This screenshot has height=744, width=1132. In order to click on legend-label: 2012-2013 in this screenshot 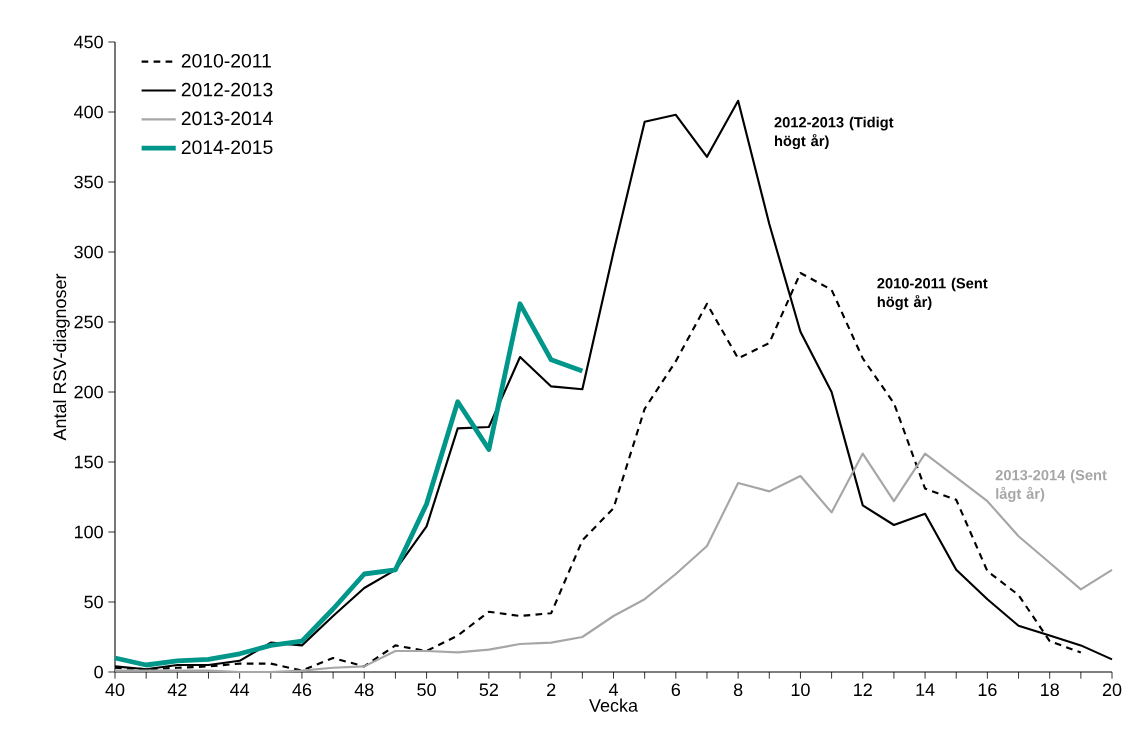, I will do `click(227, 89)`.